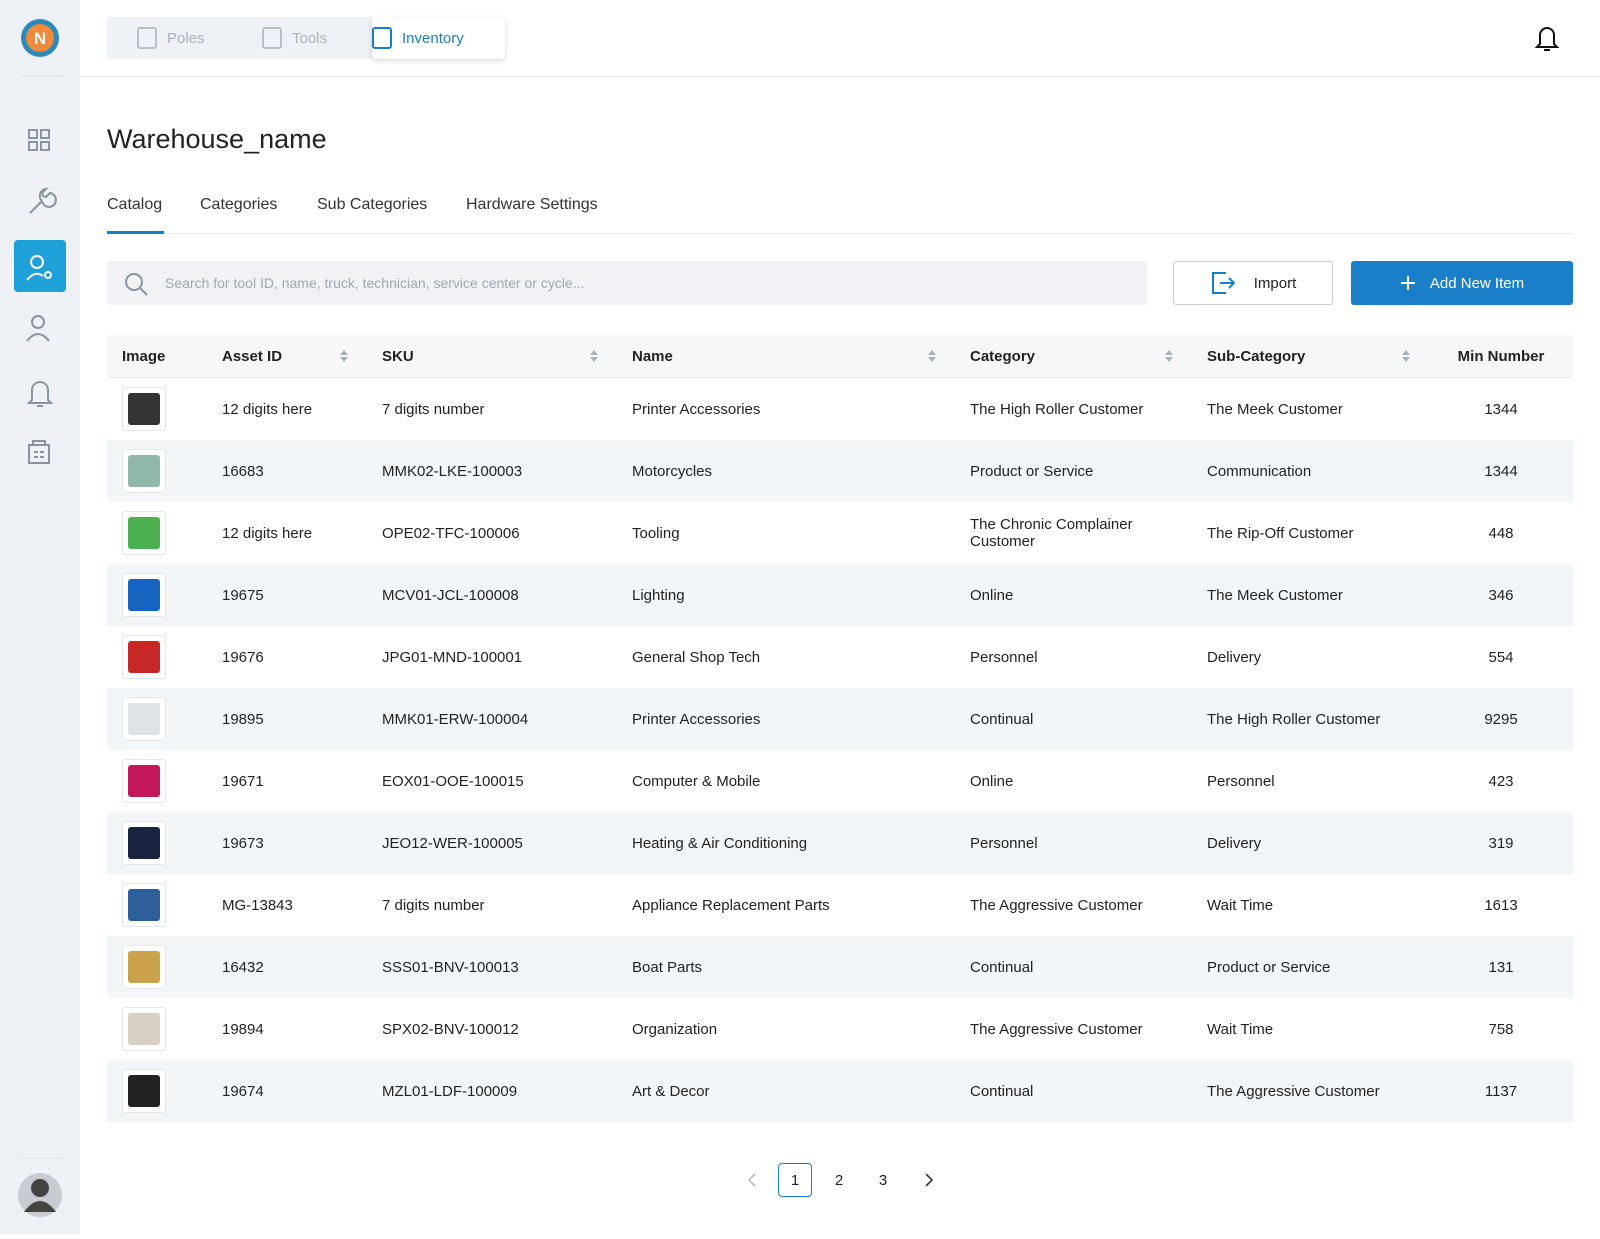 Image resolution: width=1600 pixels, height=1239 pixels. Describe the element at coordinates (294, 38) in the screenshot. I see `nav-tab: Tools` at that location.